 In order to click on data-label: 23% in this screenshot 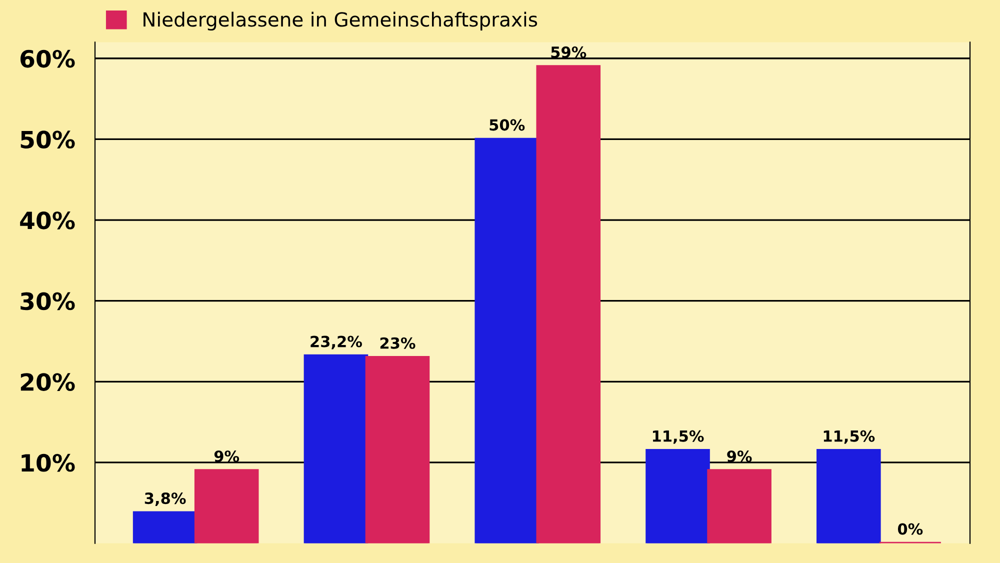, I will do `click(398, 343)`.